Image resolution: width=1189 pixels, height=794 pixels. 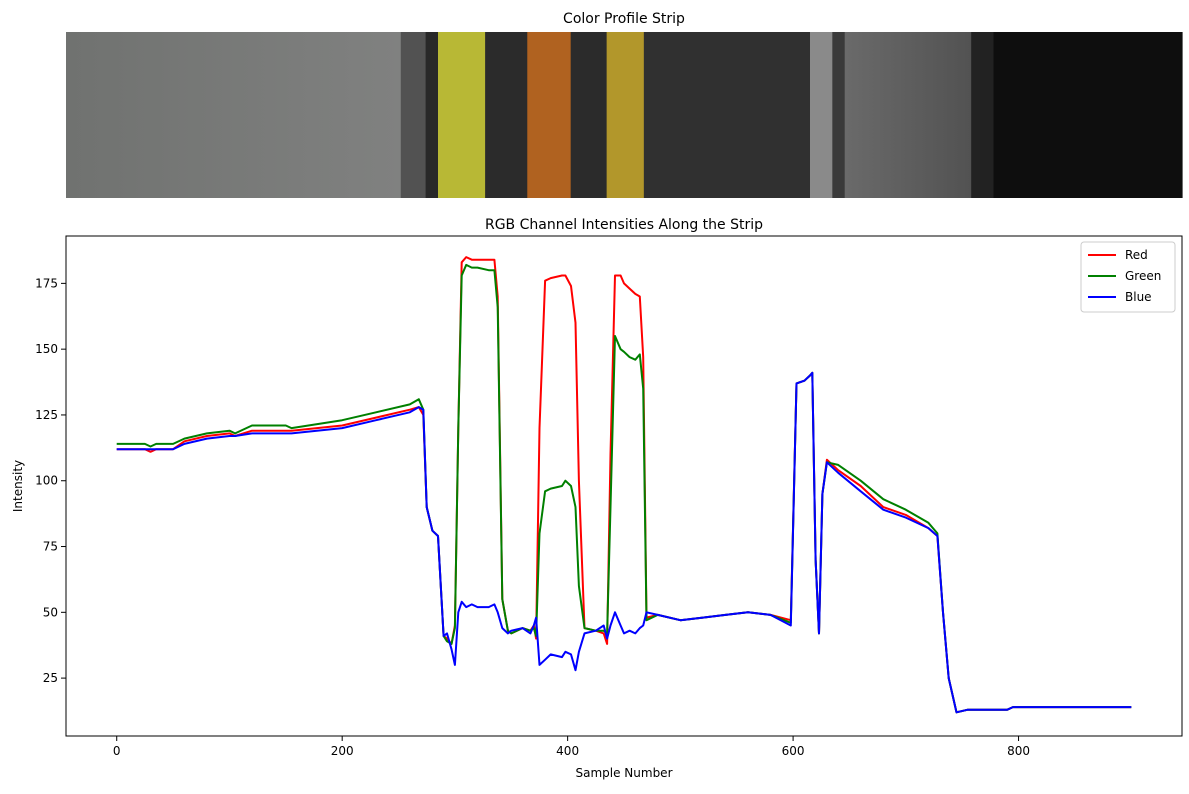 What do you see at coordinates (1143, 276) in the screenshot?
I see `legend-label-green: Green` at bounding box center [1143, 276].